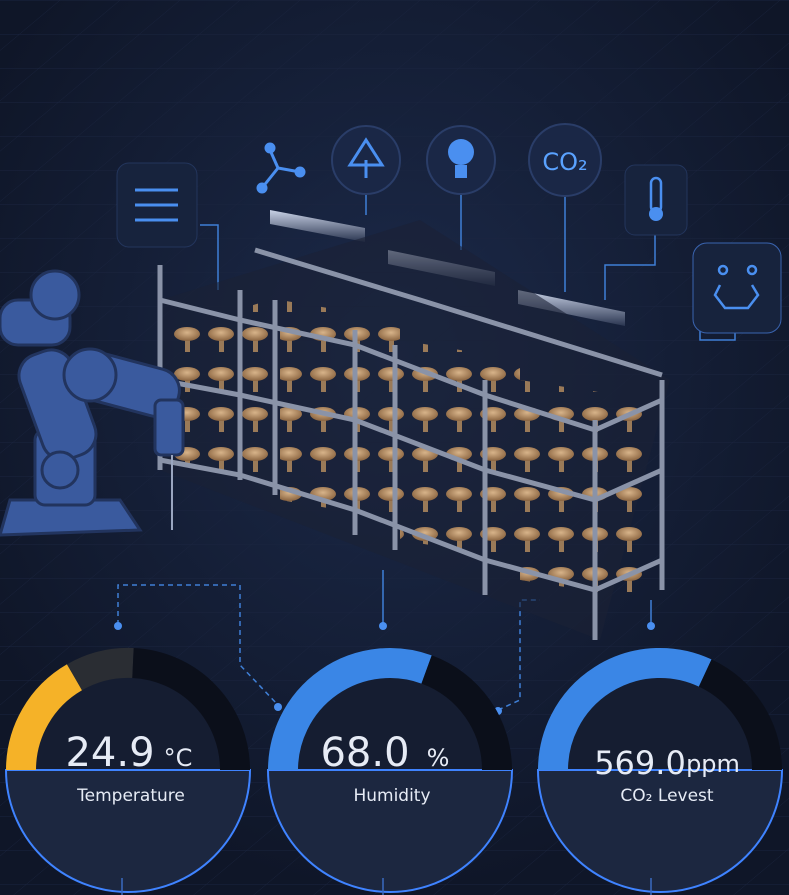 The width and height of the screenshot is (789, 895). Describe the element at coordinates (564, 162) in the screenshot. I see `icon-co2-label: CO₂` at that location.